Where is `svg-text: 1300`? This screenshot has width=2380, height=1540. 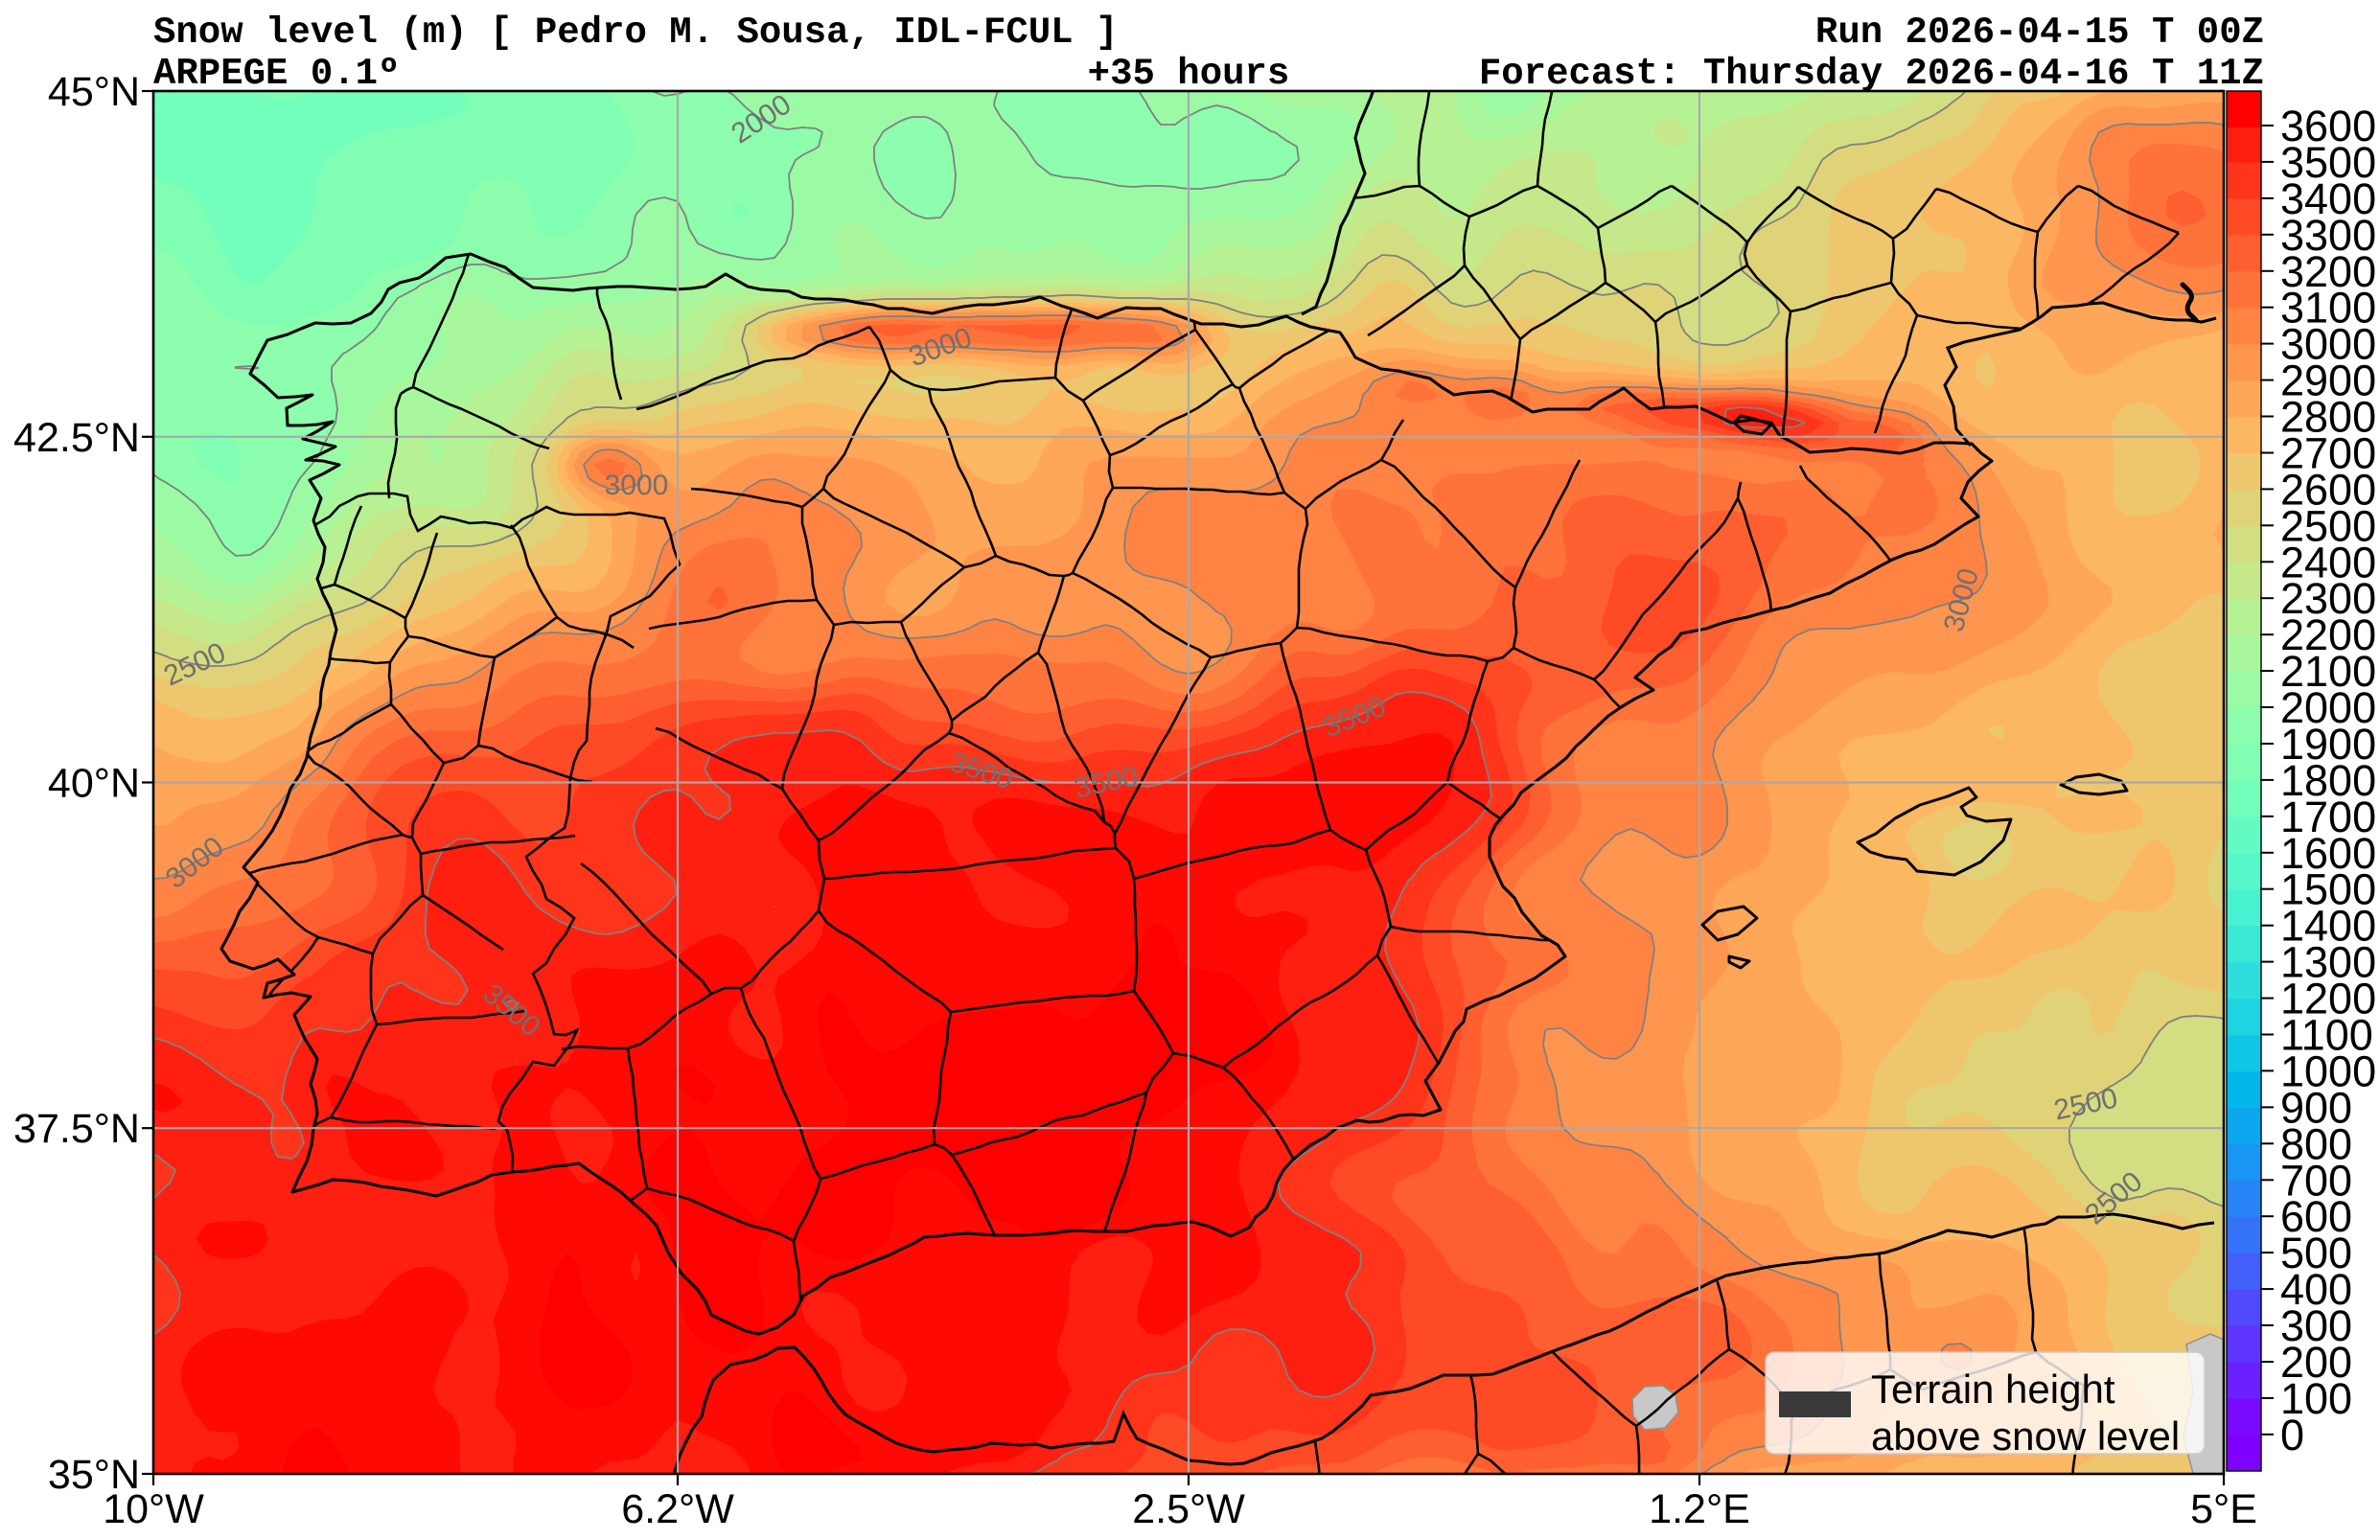 svg-text: 1300 is located at coordinates (2328, 962).